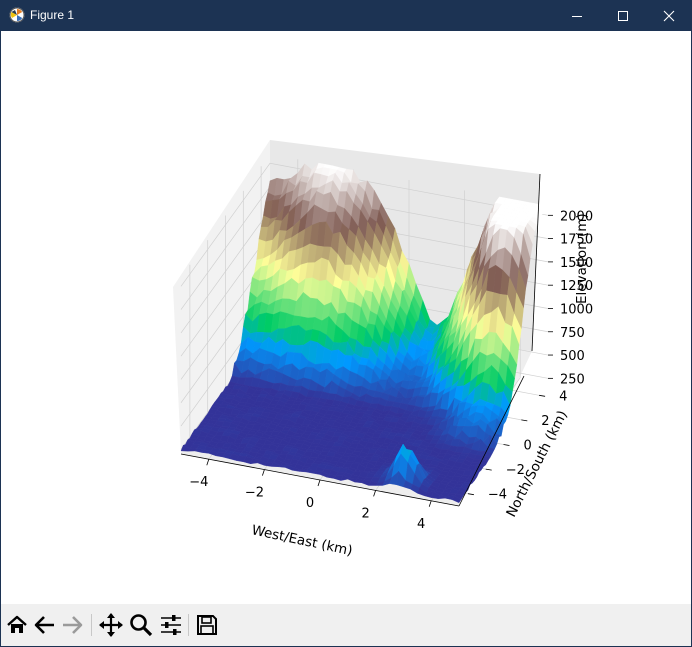 This screenshot has height=647, width=692. Describe the element at coordinates (576, 309) in the screenshot. I see `z-tick-label: 1000` at that location.